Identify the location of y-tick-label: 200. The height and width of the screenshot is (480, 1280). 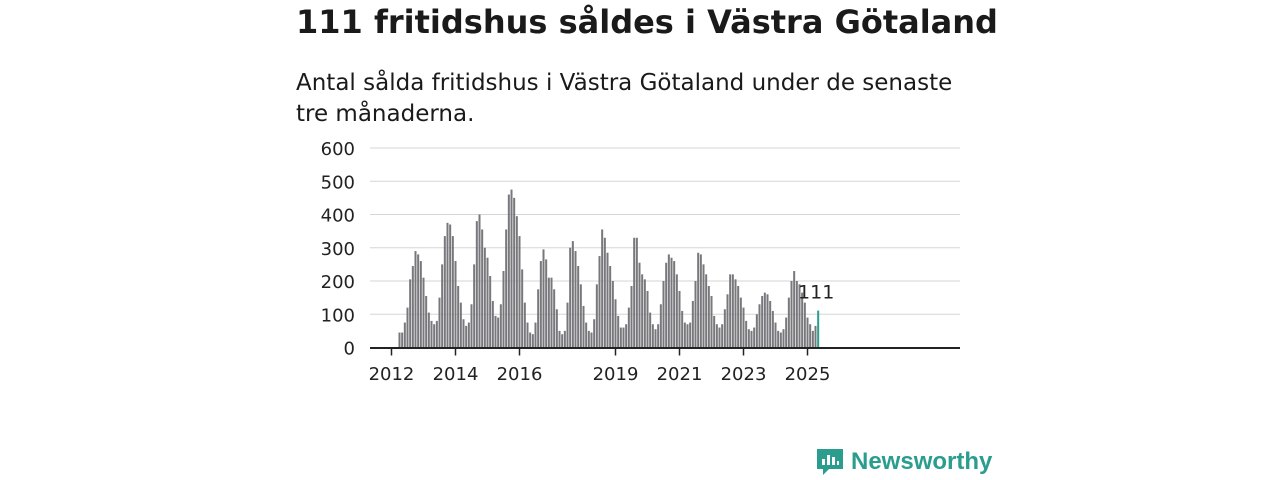
(338, 282).